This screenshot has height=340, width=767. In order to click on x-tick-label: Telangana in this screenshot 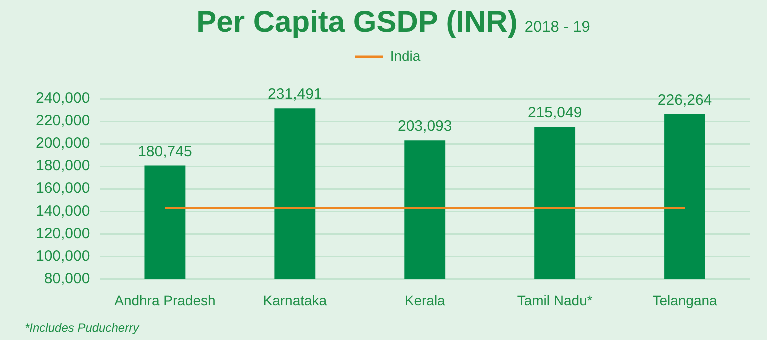, I will do `click(685, 300)`.